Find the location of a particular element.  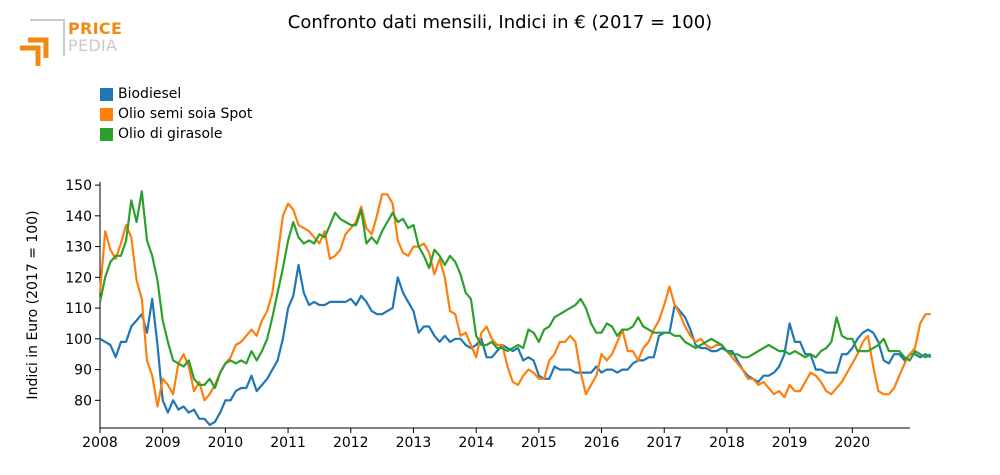

legend-label: Biodiesel is located at coordinates (150, 94).